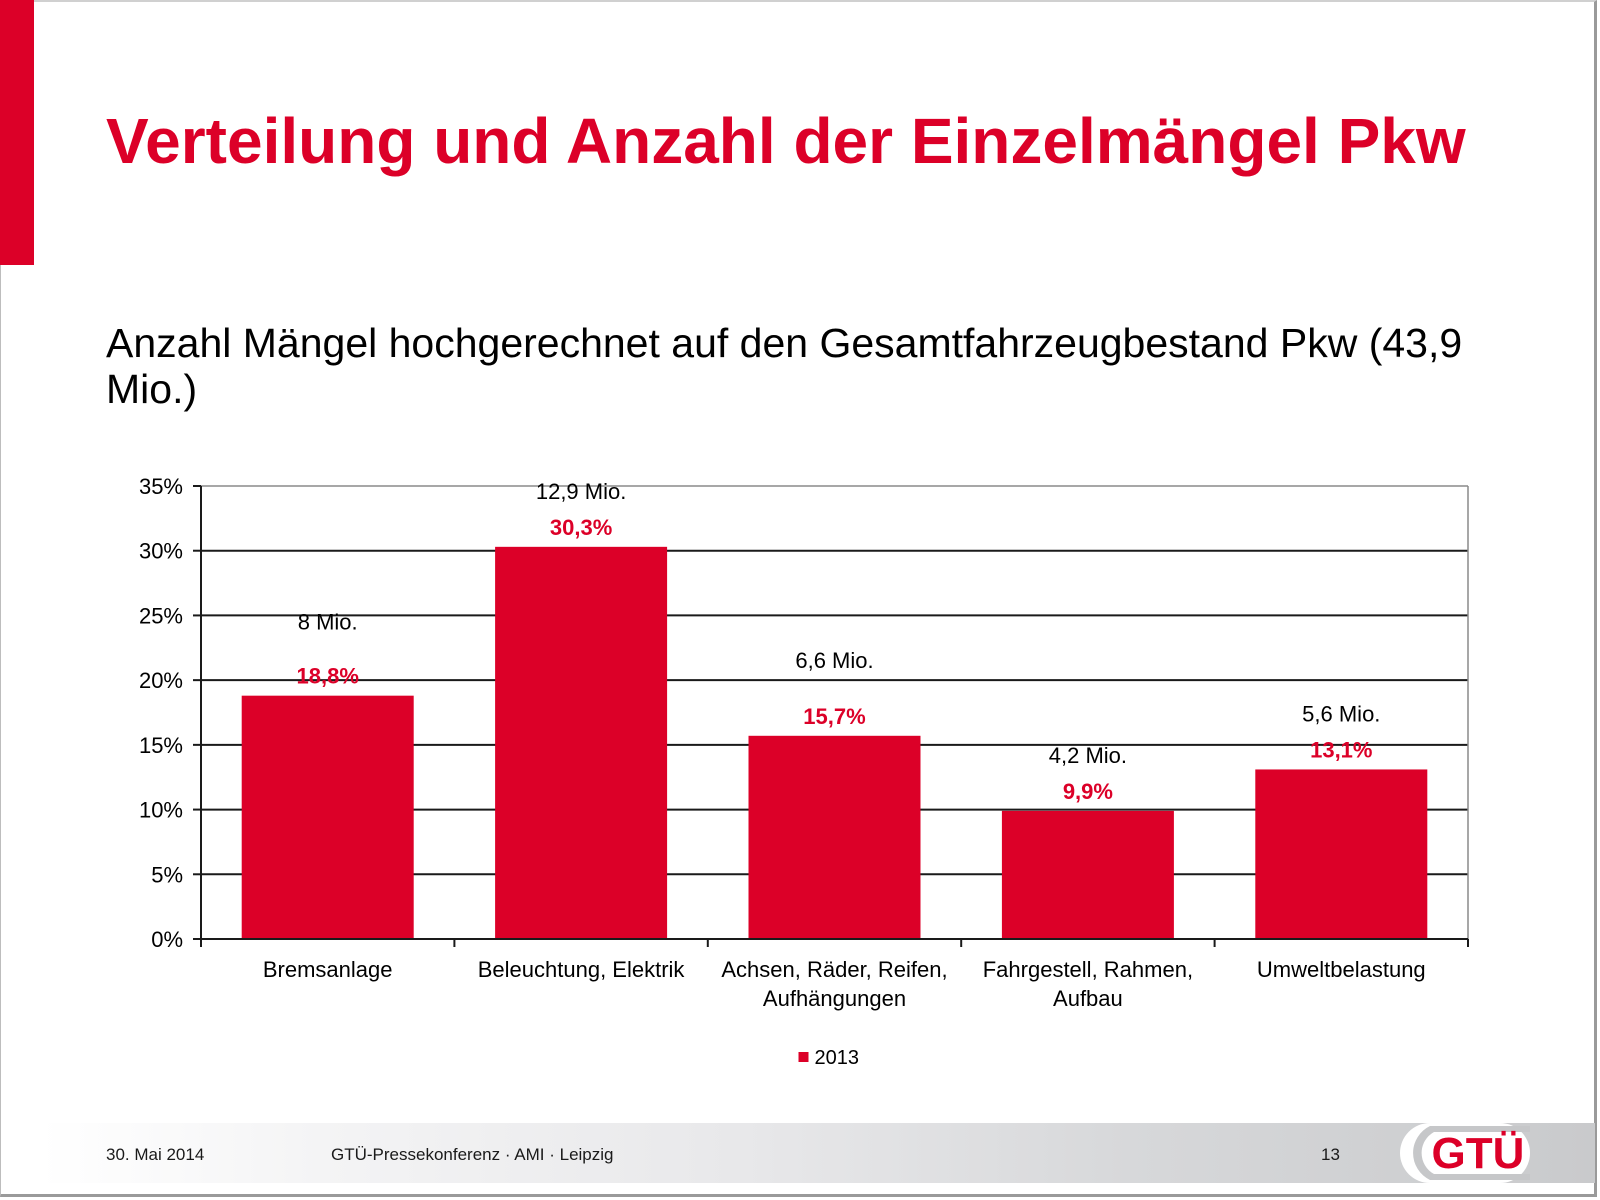 This screenshot has width=1600, height=1200. Describe the element at coordinates (328, 676) in the screenshot. I see `bar-percent-label: 18,8%` at that location.